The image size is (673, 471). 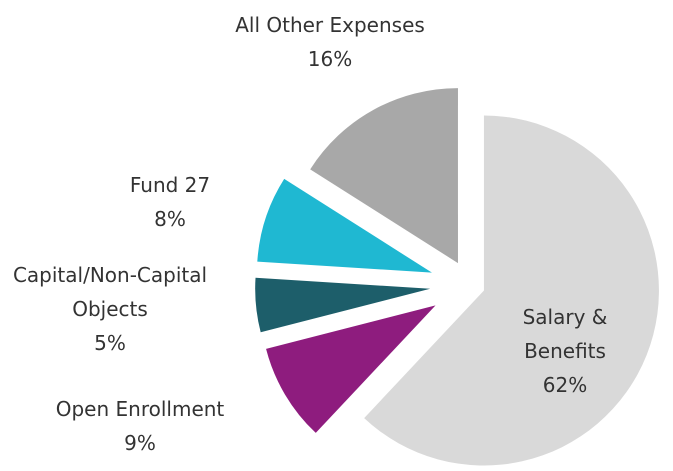 What do you see at coordinates (110, 292) in the screenshot?
I see `category-label: Capital/Non-Capital Objects` at bounding box center [110, 292].